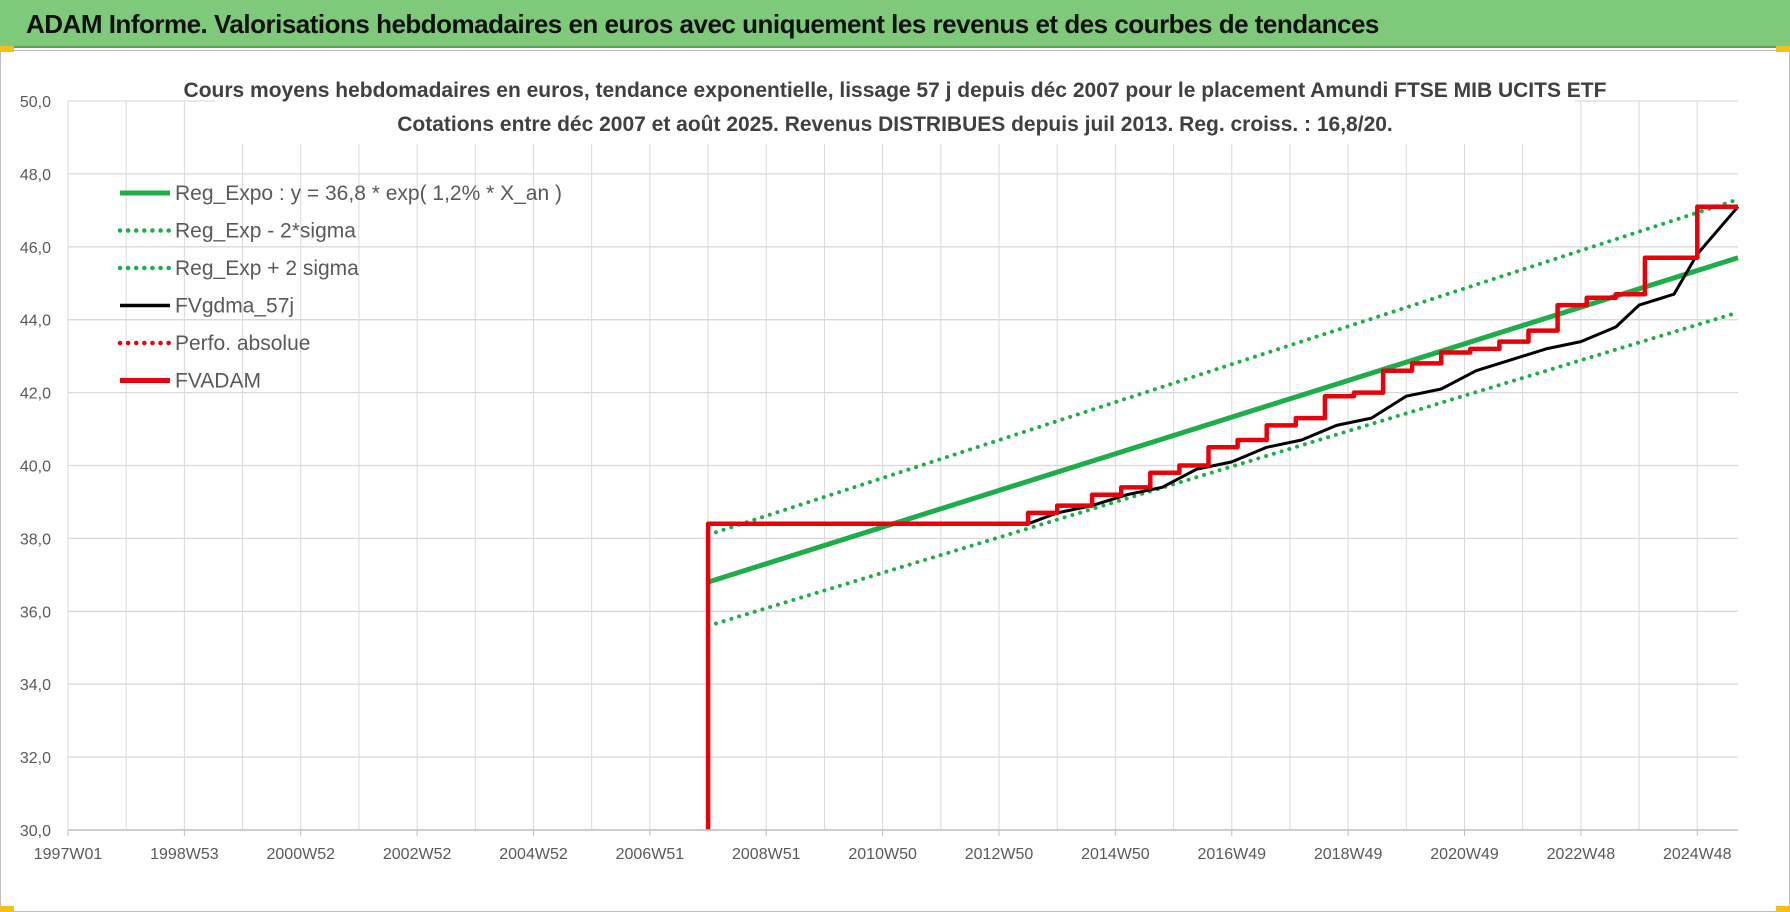  Describe the element at coordinates (242, 343) in the screenshot. I see `legend-label: Perfo. absolue` at that location.